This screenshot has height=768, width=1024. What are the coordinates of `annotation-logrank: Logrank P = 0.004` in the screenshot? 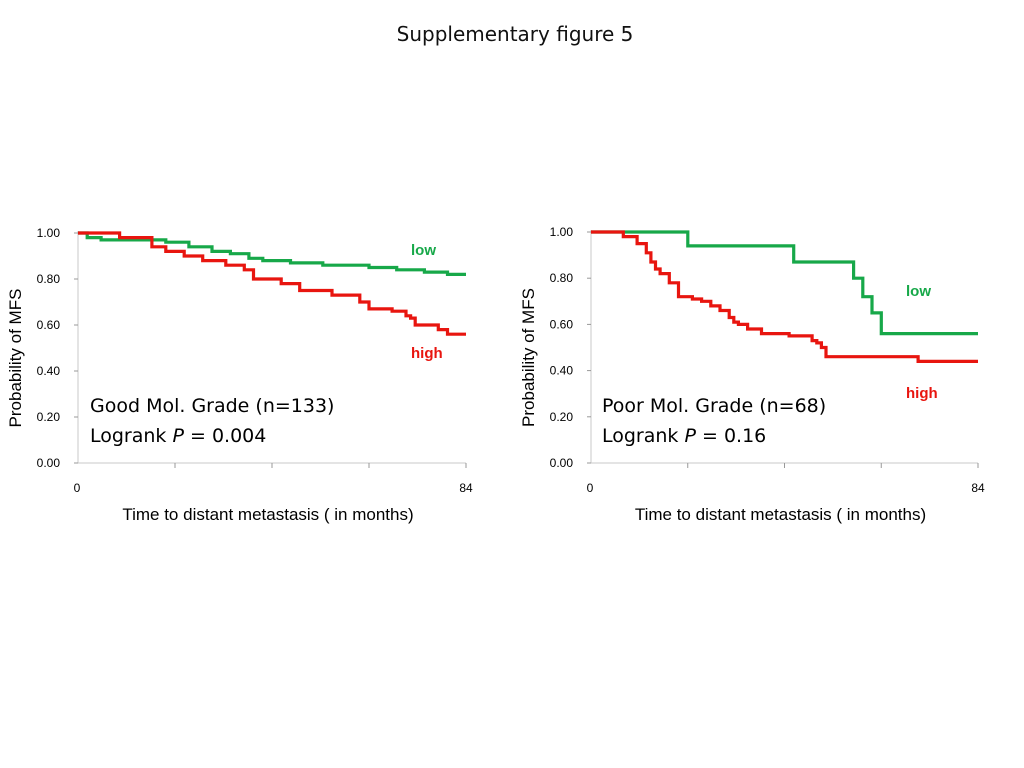 It's located at (178, 436).